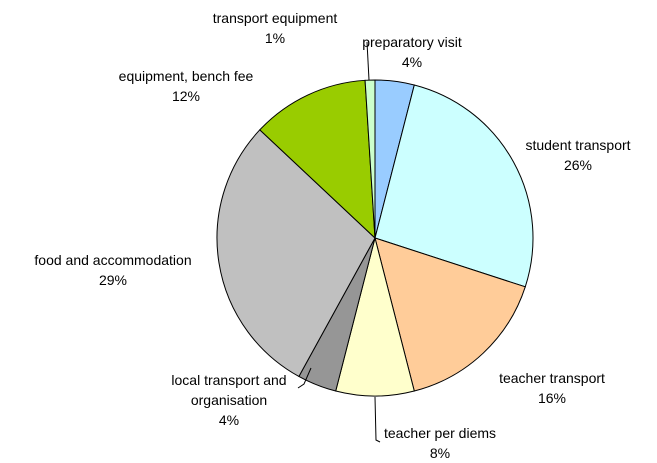 The height and width of the screenshot is (463, 657). Describe the element at coordinates (578, 145) in the screenshot. I see `category-label: student transport` at that location.